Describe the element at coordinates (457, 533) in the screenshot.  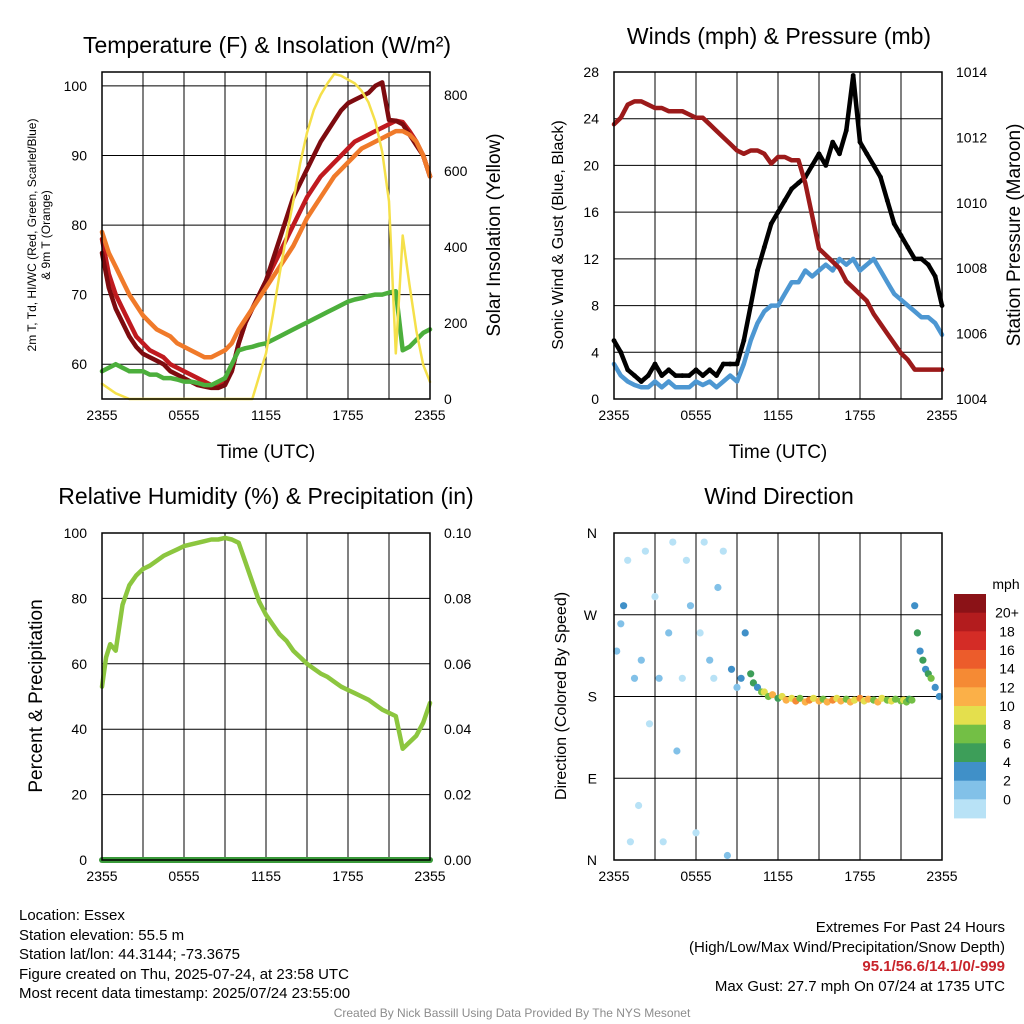
I see `y-right-tick-label: 0.10` at that location.